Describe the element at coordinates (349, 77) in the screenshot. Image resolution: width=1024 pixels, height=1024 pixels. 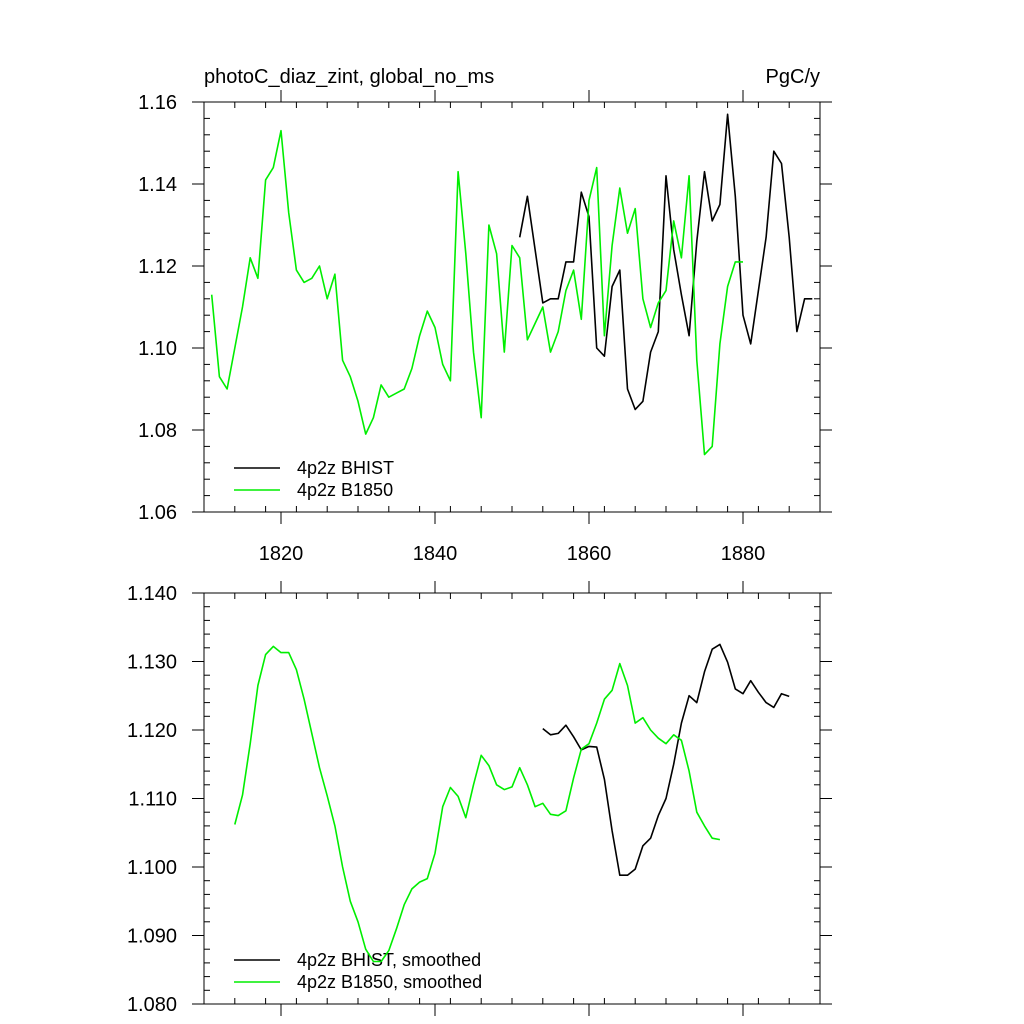
I see `chart-title: photoC_diaz_zint, global_no_ms` at that location.